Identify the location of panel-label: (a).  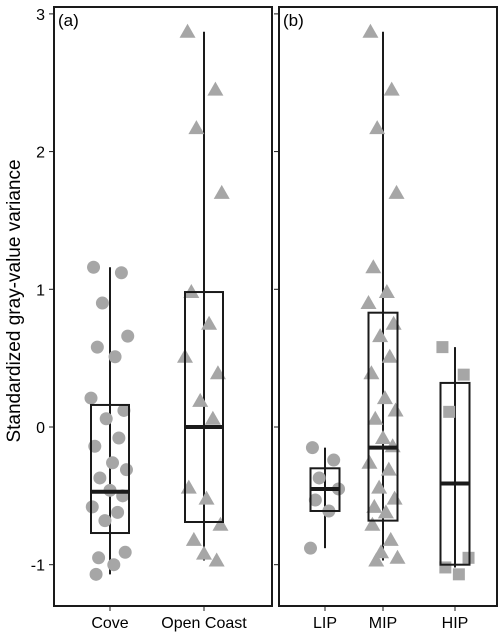
(68, 20).